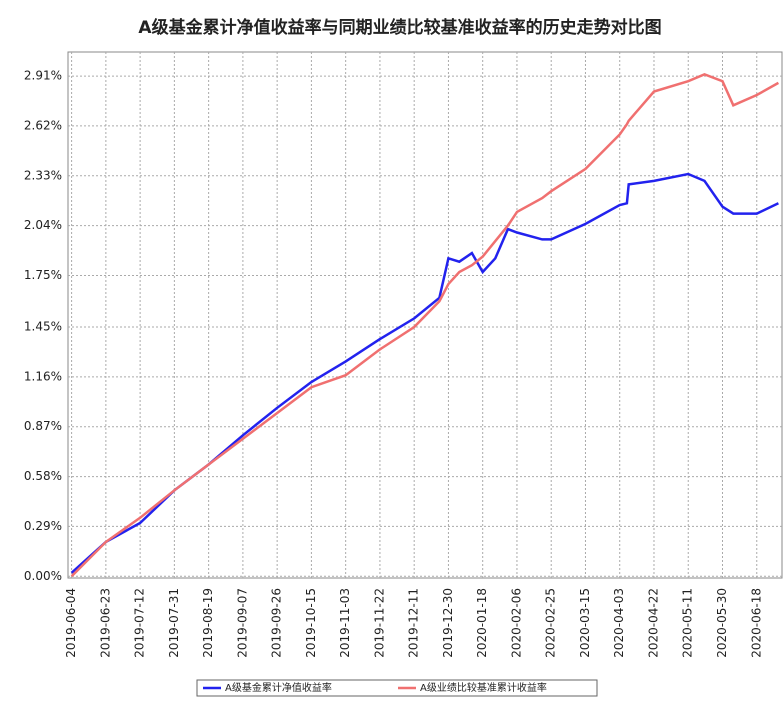 Image resolution: width=784 pixels, height=710 pixels. I want to click on x-tick-label: 2019-09-07, so click(242, 623).